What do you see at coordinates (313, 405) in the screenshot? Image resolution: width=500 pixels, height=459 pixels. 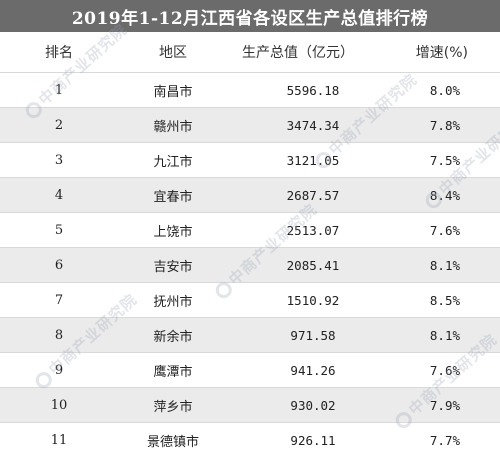 I see `cell-gdp: 930.02` at bounding box center [313, 405].